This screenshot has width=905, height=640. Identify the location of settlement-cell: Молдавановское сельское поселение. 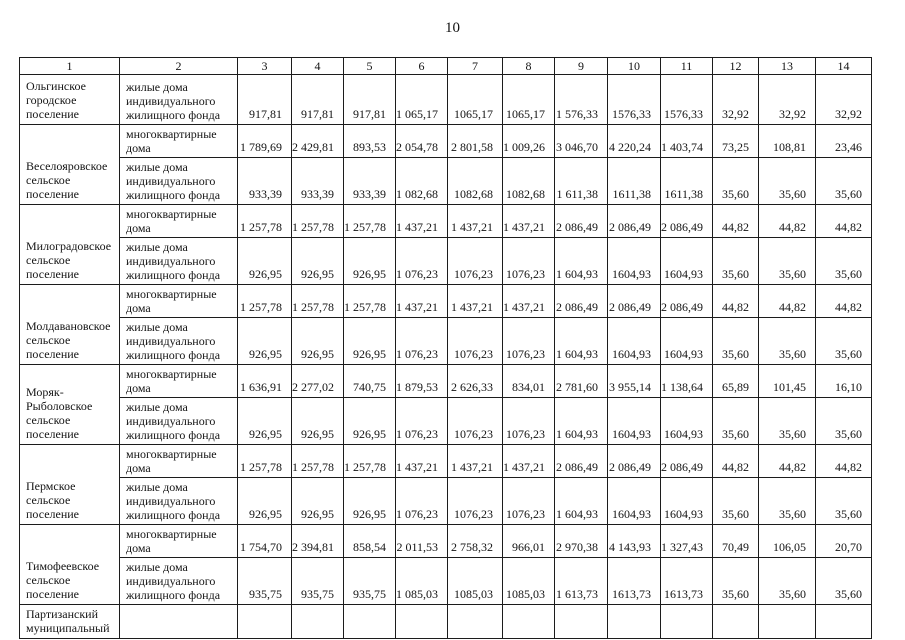
(69, 324).